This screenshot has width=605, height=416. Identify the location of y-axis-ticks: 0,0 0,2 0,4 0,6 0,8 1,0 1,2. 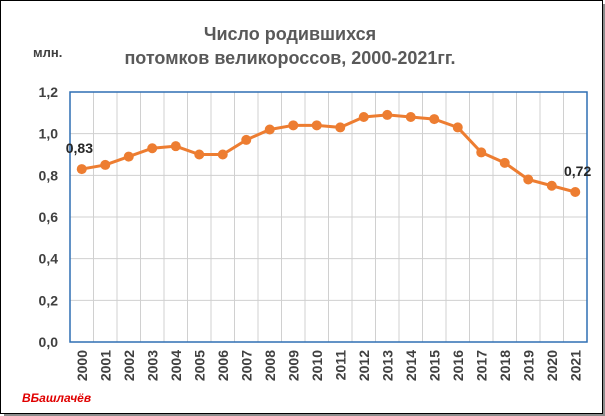
(49, 217).